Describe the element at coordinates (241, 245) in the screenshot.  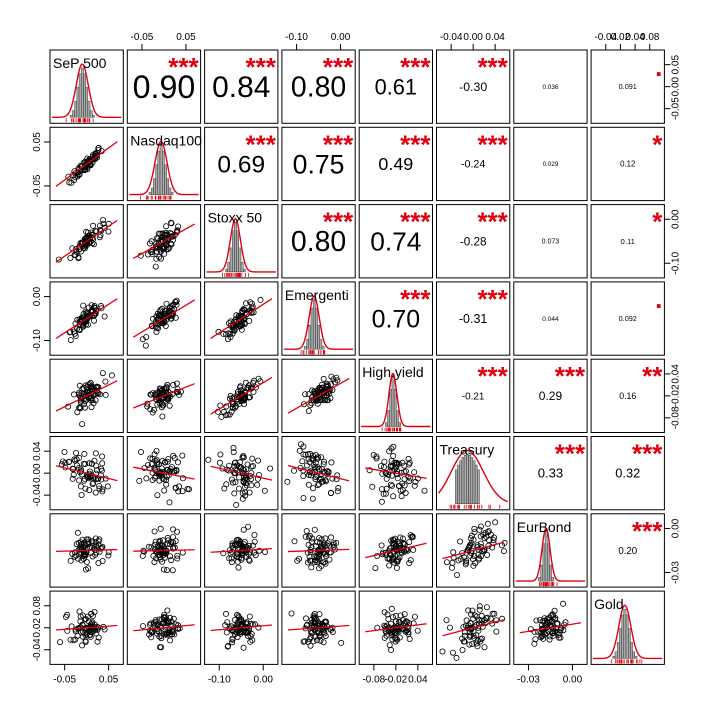
I see `density-curve` at that location.